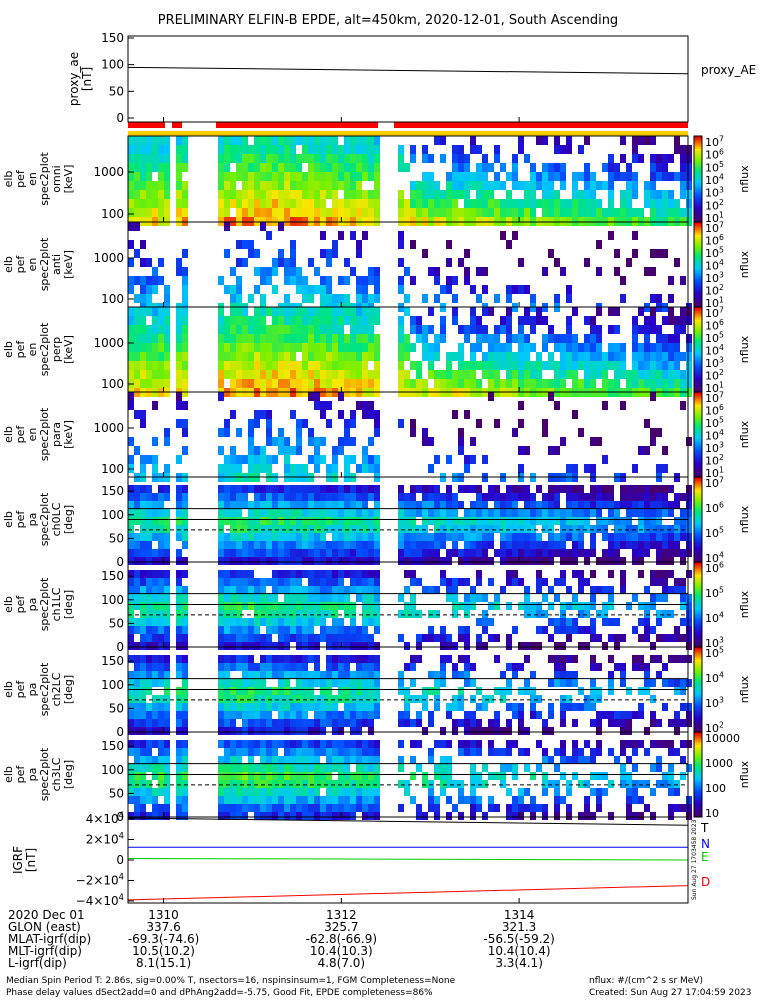 The width and height of the screenshot is (775, 1000). Describe the element at coordinates (714, 338) in the screenshot. I see `colorbar-tick-label: 105` at that location.